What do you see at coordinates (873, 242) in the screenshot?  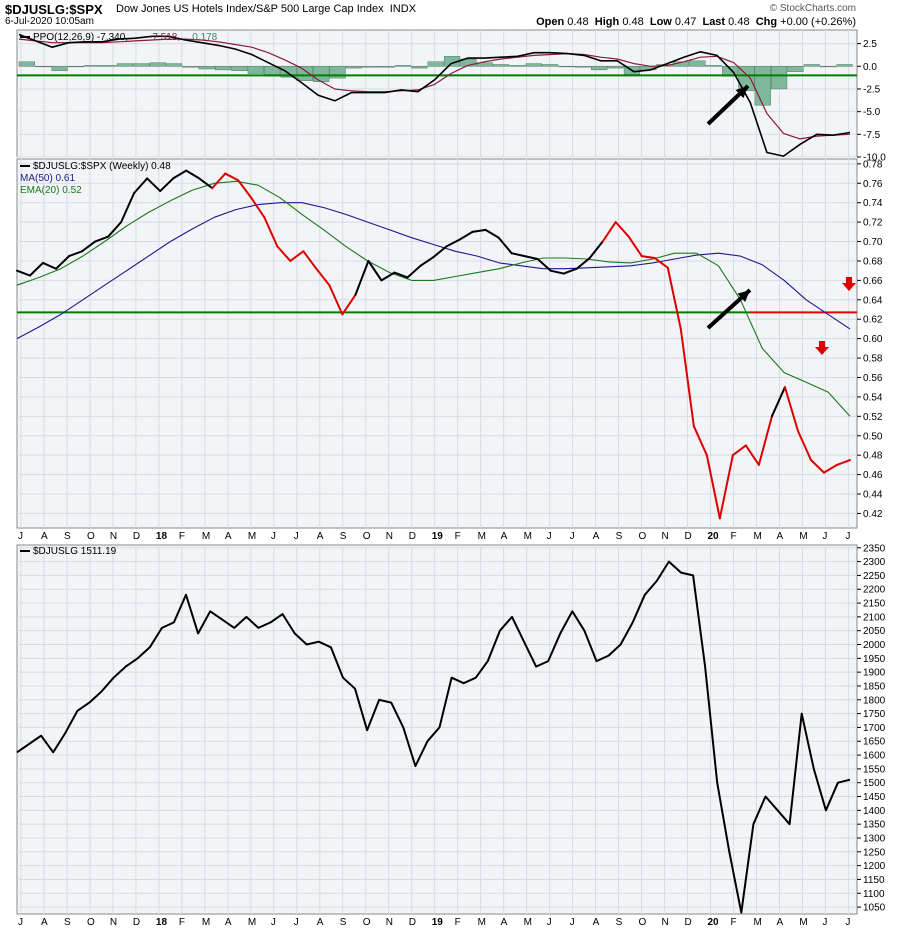 I see `y-tick-label: 0.70` at bounding box center [873, 242].